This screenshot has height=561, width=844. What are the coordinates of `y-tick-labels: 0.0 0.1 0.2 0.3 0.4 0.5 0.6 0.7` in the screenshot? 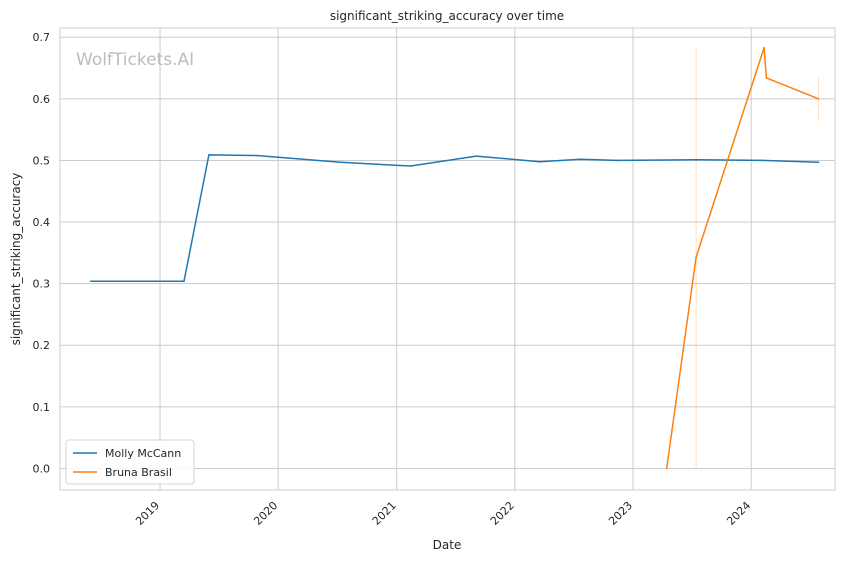 It's located at (42, 253).